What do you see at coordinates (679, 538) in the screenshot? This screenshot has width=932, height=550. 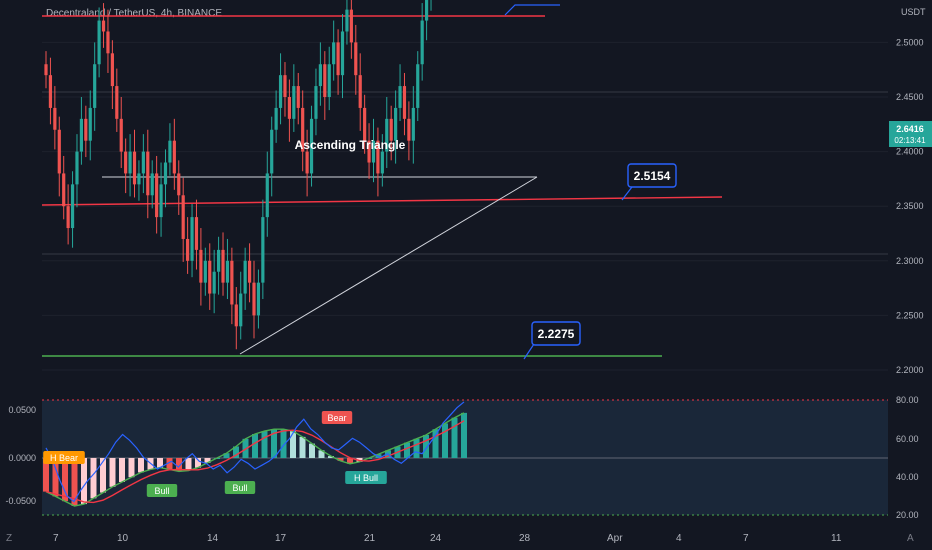 I see `date-tick-label: 4` at bounding box center [679, 538].